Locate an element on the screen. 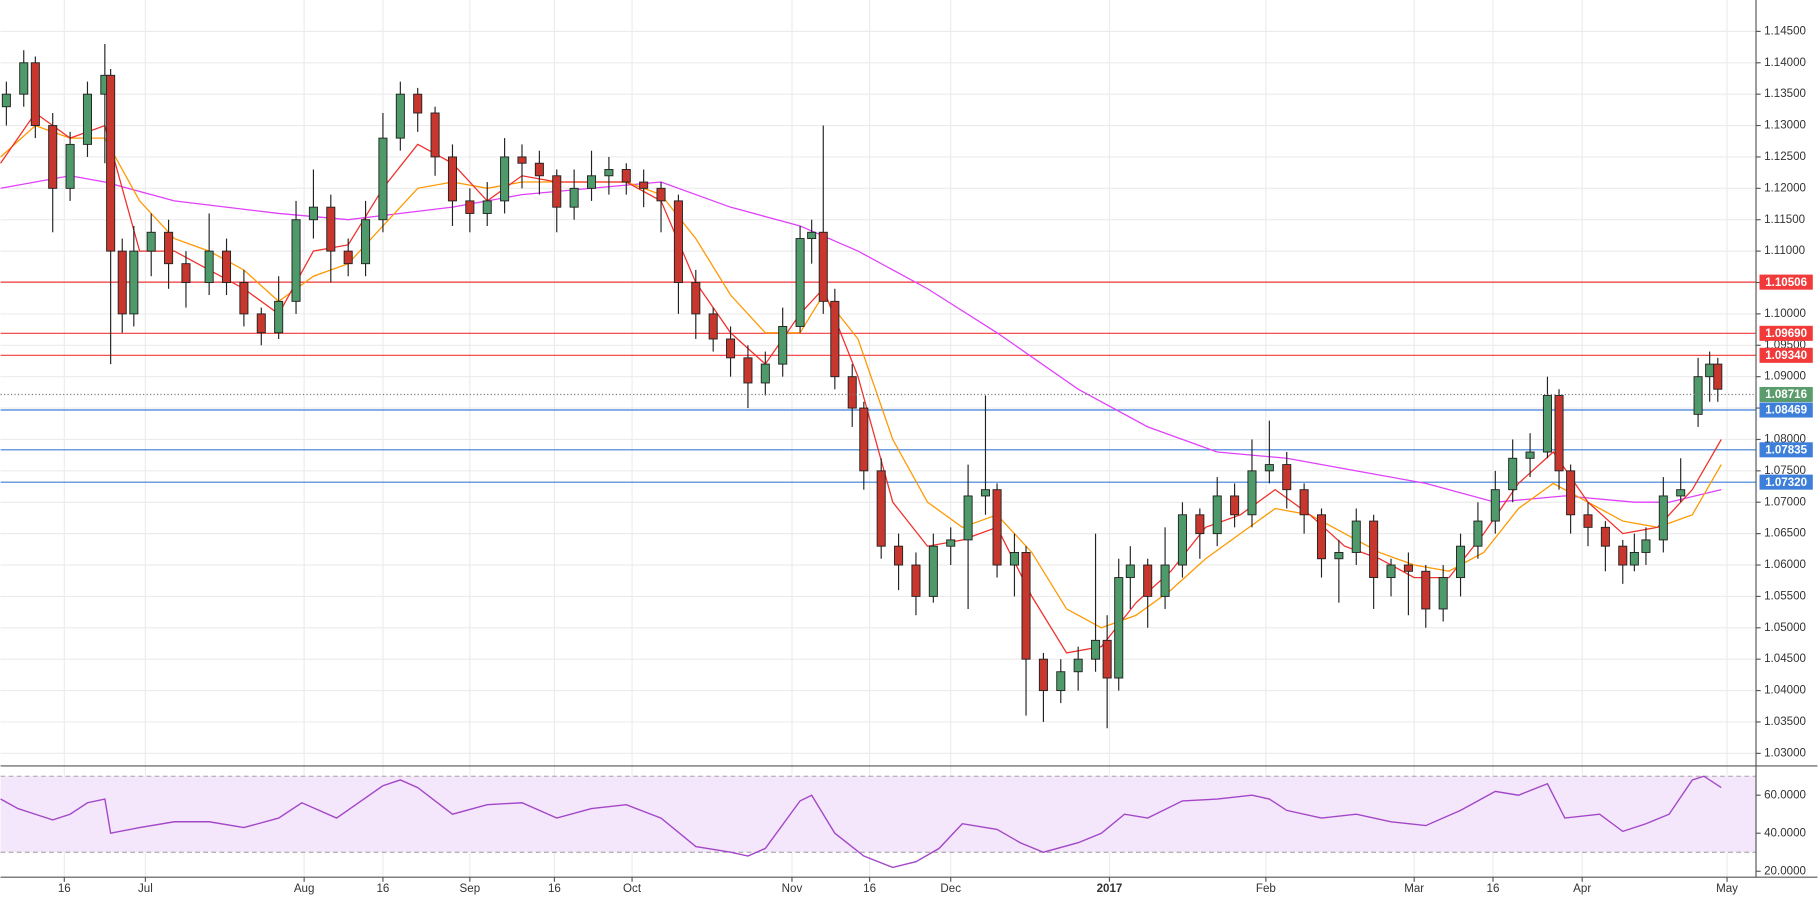  y-tick-label: 1.13500 is located at coordinates (1785, 94).